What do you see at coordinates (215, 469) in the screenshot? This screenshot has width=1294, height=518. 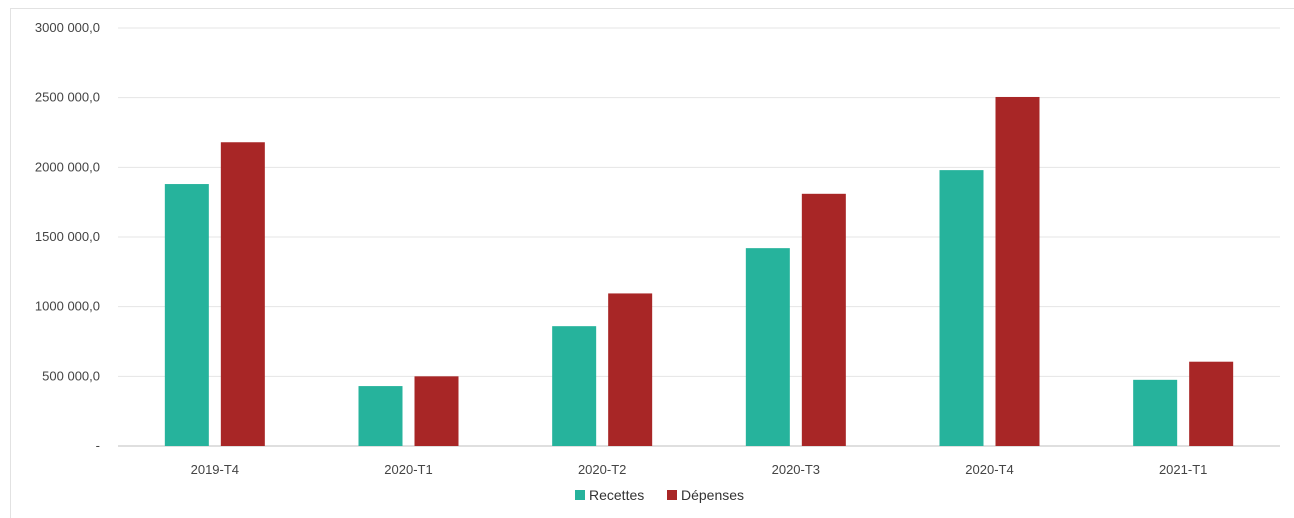 I see `x-tick-label: 2019-T4` at bounding box center [215, 469].